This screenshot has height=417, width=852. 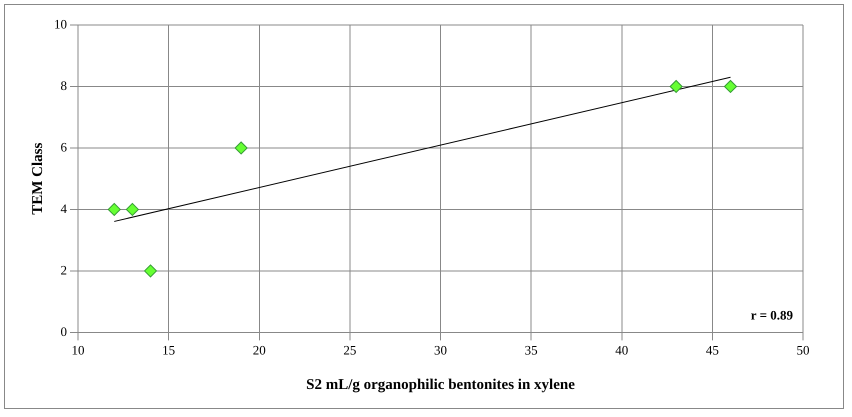 I want to click on x-tick-label: 10, so click(x=78, y=350).